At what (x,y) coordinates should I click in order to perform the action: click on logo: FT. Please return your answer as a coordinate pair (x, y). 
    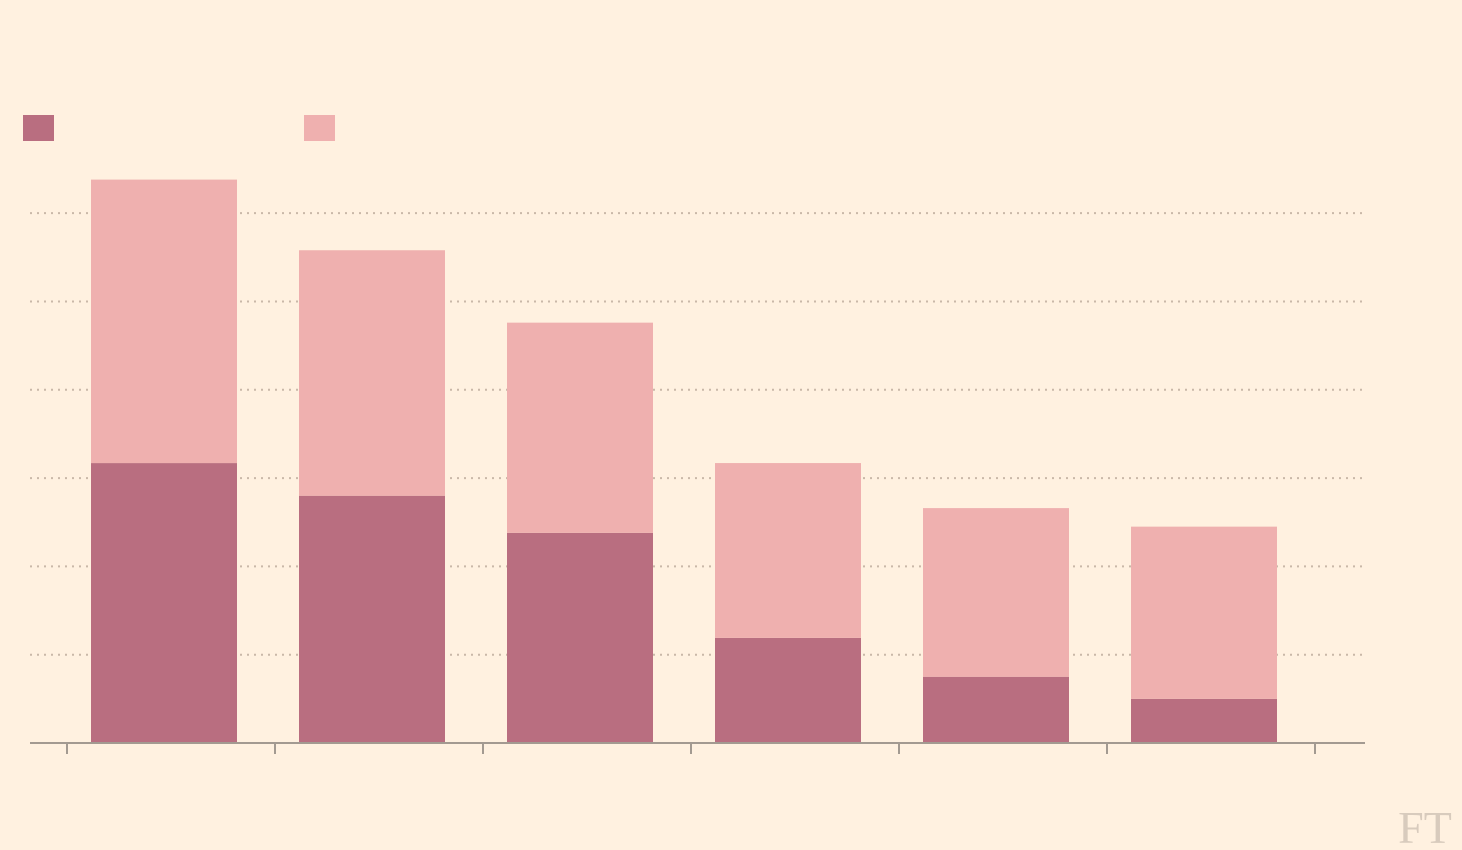
    Looking at the image, I should click on (1425, 826).